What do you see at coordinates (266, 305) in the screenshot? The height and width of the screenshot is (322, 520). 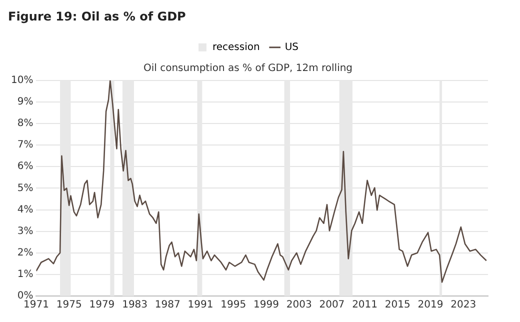 I see `x-tick-label: 1999` at bounding box center [266, 305].